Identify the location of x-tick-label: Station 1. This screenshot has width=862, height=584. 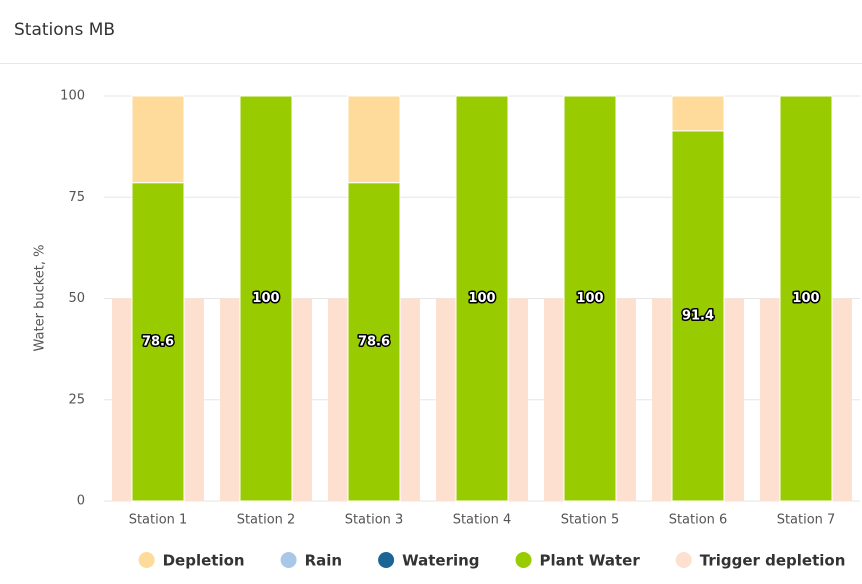
(158, 520).